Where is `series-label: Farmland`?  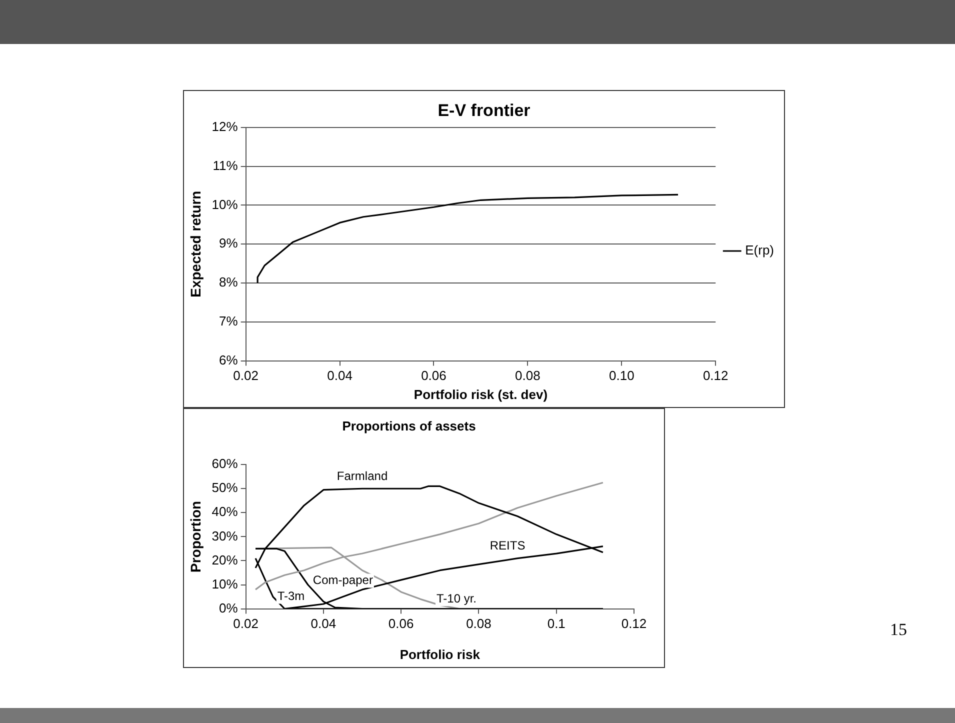
series-label: Farmland is located at coordinates (362, 475).